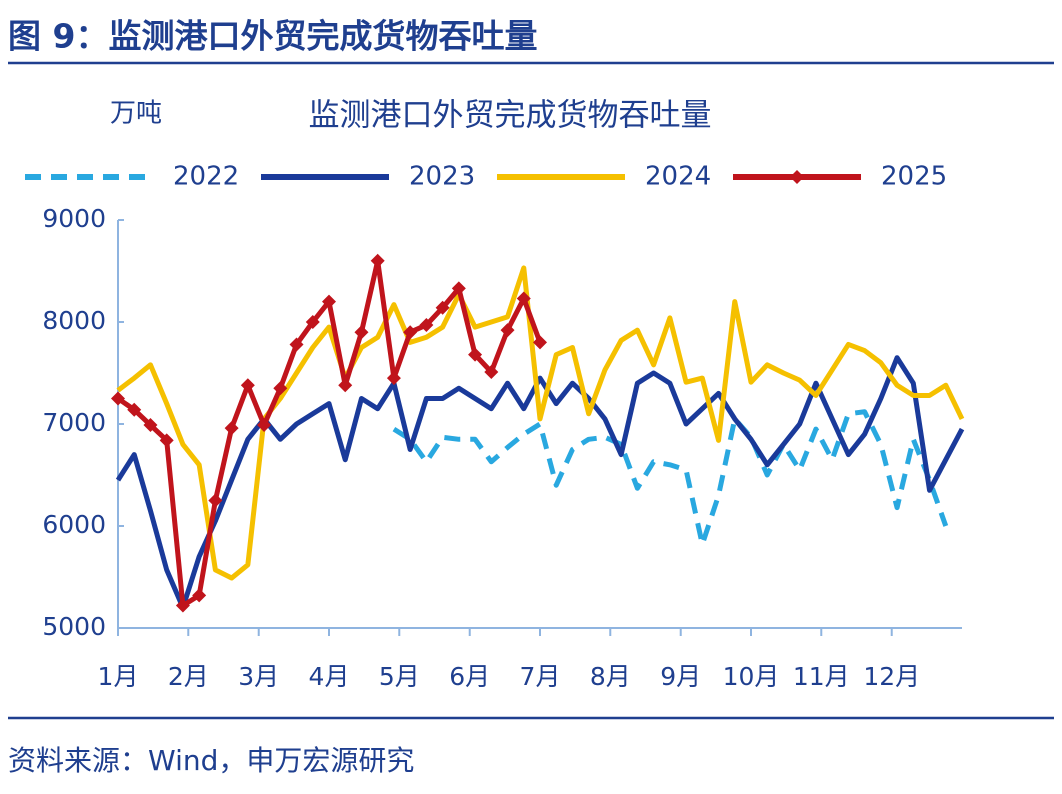 The image size is (1062, 794). What do you see at coordinates (678, 177) in the screenshot?
I see `legend-label: 2024` at bounding box center [678, 177].